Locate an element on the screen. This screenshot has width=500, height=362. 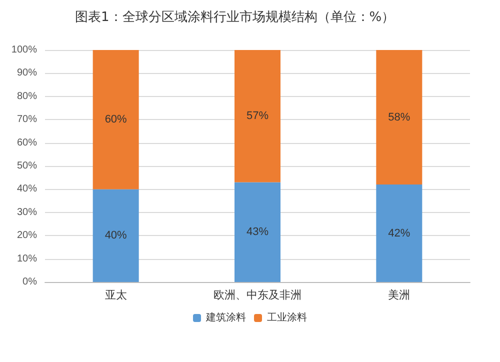
legend-label: 工业涂料 is located at coordinates (287, 318).